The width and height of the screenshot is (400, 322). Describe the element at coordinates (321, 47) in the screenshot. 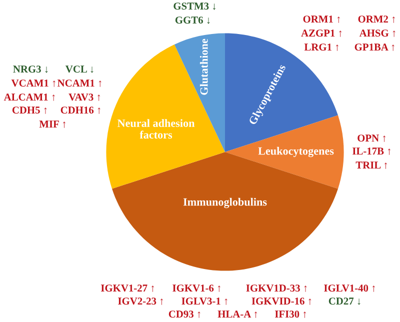

I see `text: LRG1 ↑` at that location.